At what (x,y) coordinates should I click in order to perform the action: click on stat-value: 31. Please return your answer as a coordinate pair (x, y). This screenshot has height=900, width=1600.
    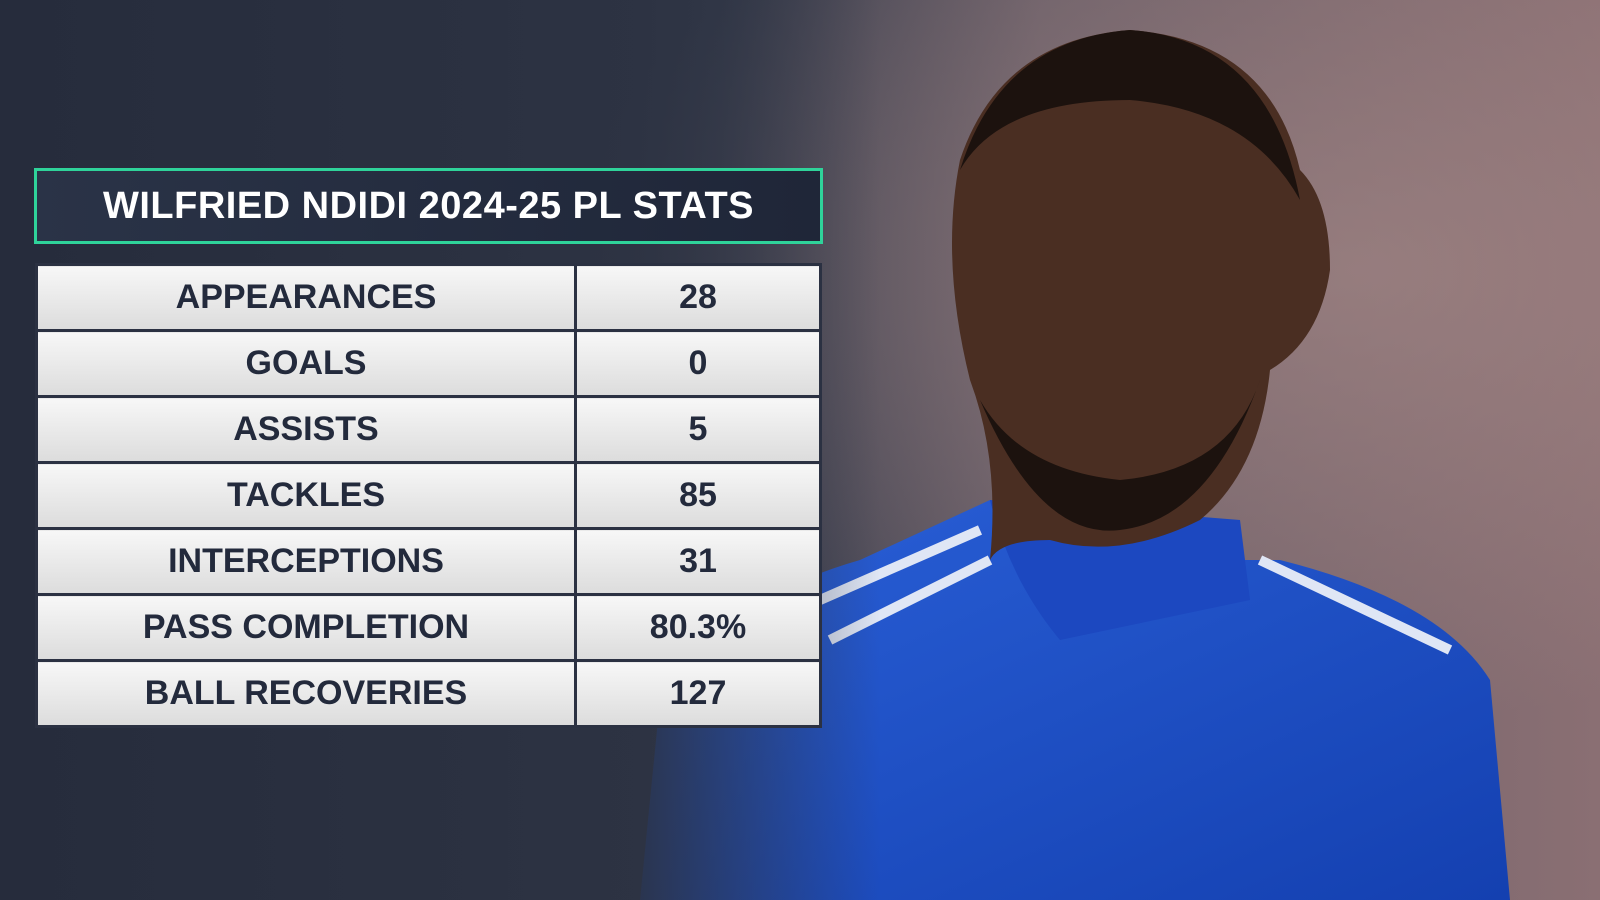
    Looking at the image, I should click on (698, 561).